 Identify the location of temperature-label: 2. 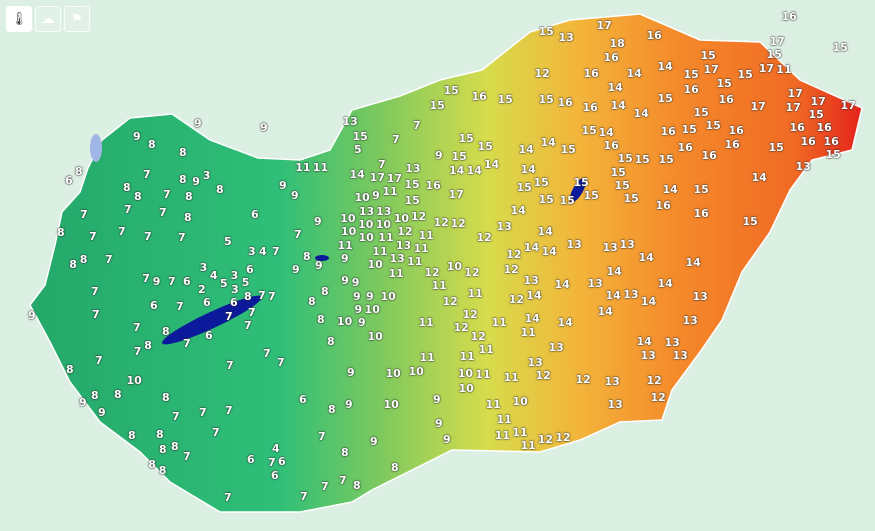
(202, 289).